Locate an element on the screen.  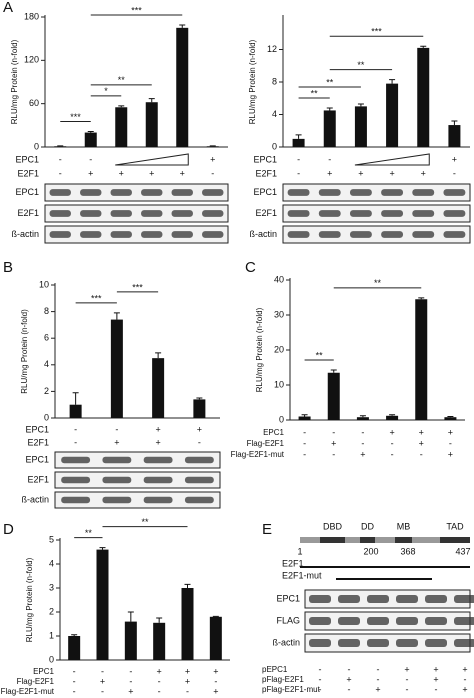
y-tick-label: 60 is located at coordinates (34, 103).